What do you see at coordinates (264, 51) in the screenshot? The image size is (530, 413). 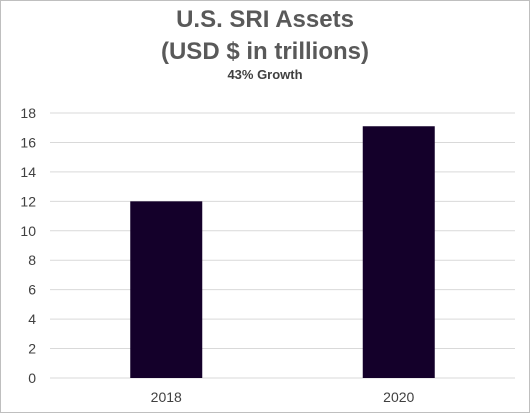 I see `chart-title-line2: (USD $ in trillions)` at bounding box center [264, 51].